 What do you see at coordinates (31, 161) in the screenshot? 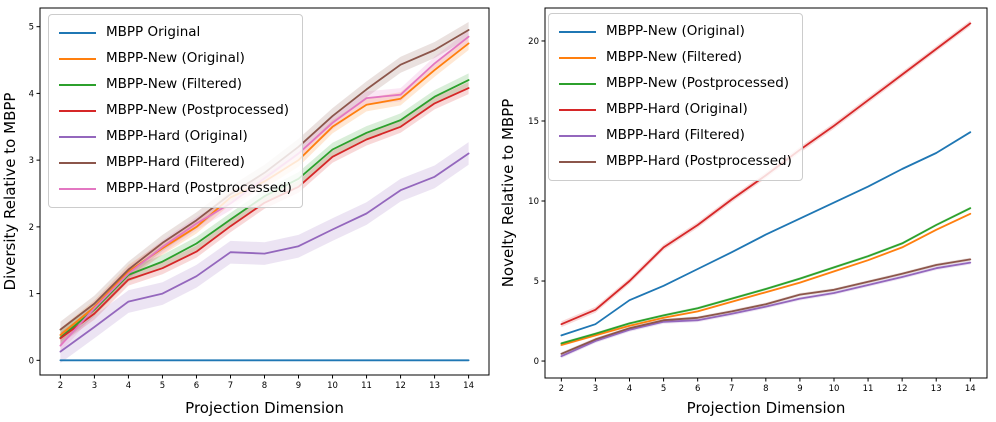
I see `y-tick-label: 3` at bounding box center [31, 161].